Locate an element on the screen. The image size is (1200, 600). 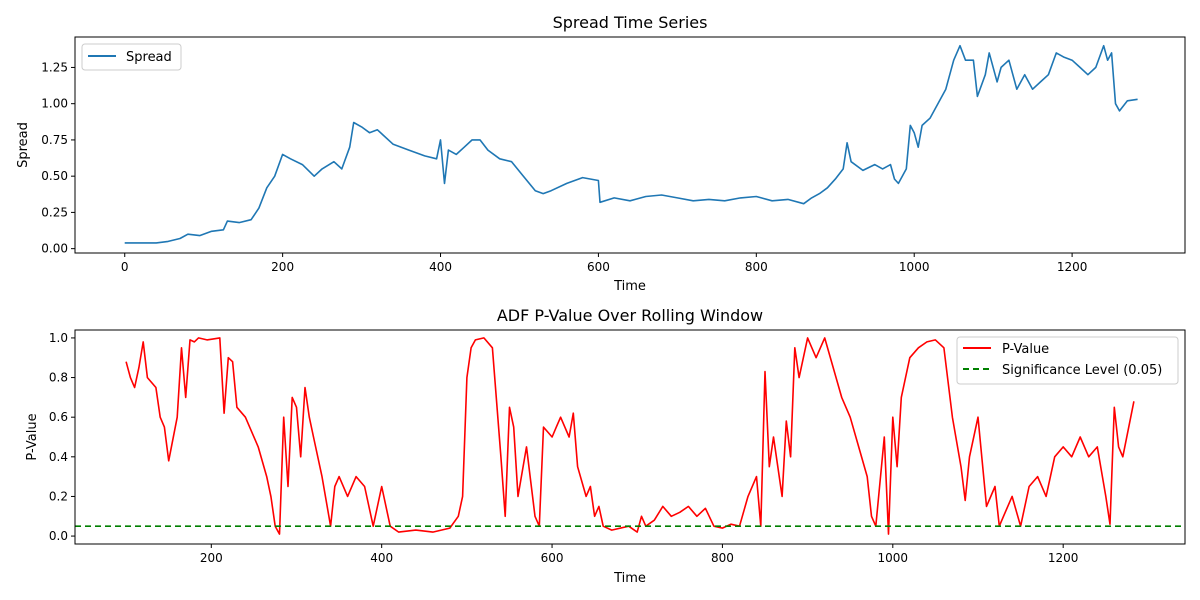
legend: P-Value Significance Level (0.05) is located at coordinates (1067, 360).